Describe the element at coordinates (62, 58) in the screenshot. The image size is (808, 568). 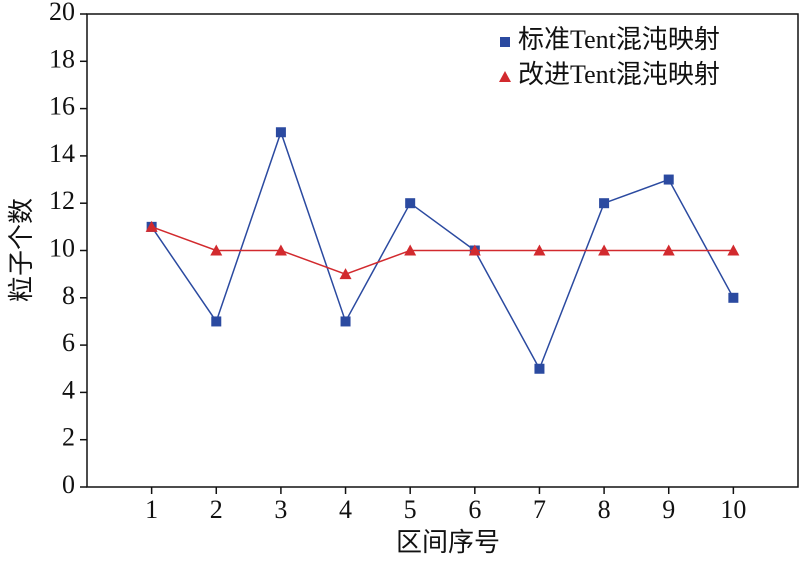
I see `y-tick-label: 18` at that location.